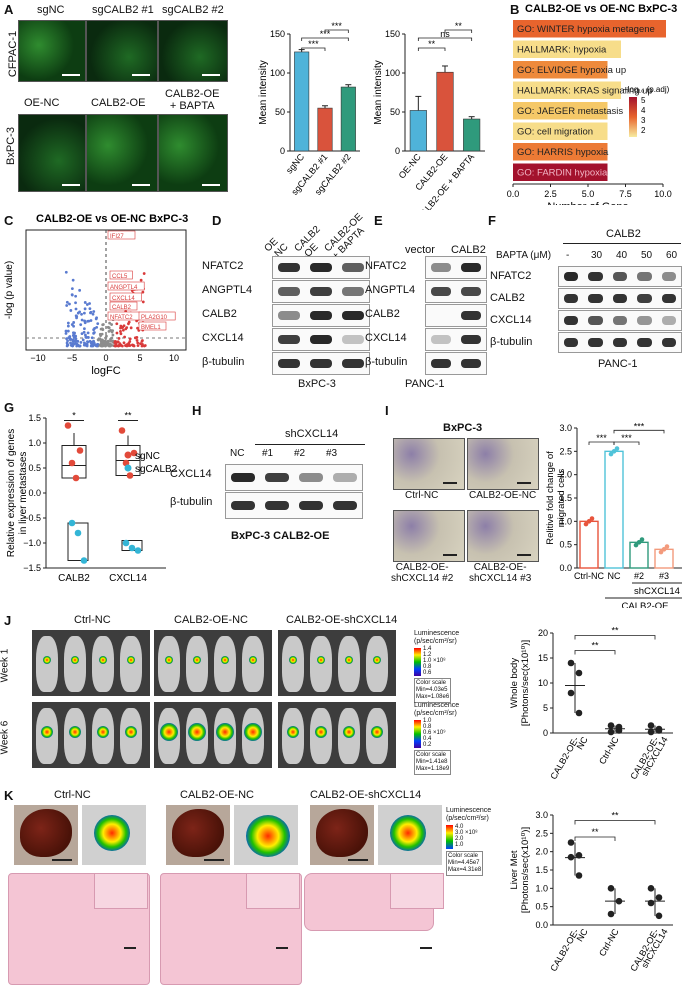 This screenshot has width=686, height=991. I want to click on b-title: CALB2-OE vs OE-NC BxPC-3, so click(601, 9).